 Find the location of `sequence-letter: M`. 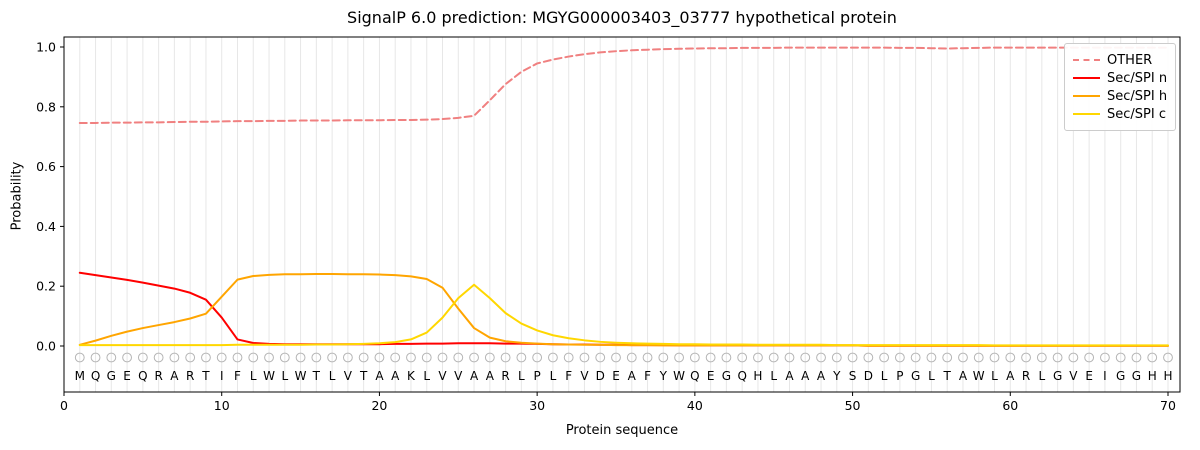

sequence-letter: M is located at coordinates (80, 376).